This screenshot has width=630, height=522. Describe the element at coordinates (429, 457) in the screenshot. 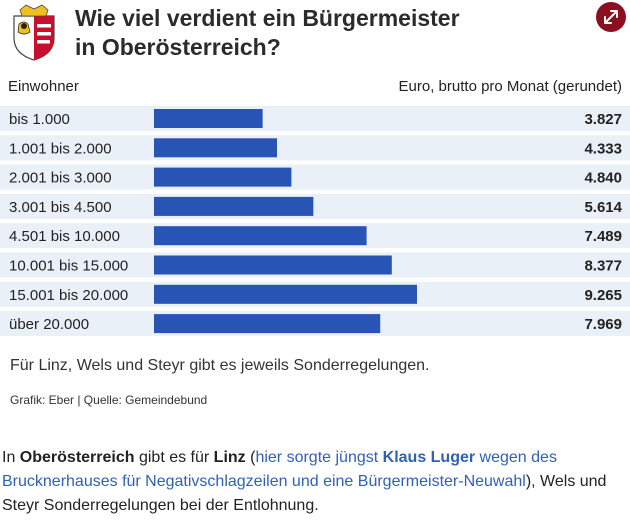

I see `article-link-bold: Klaus Luger` at that location.